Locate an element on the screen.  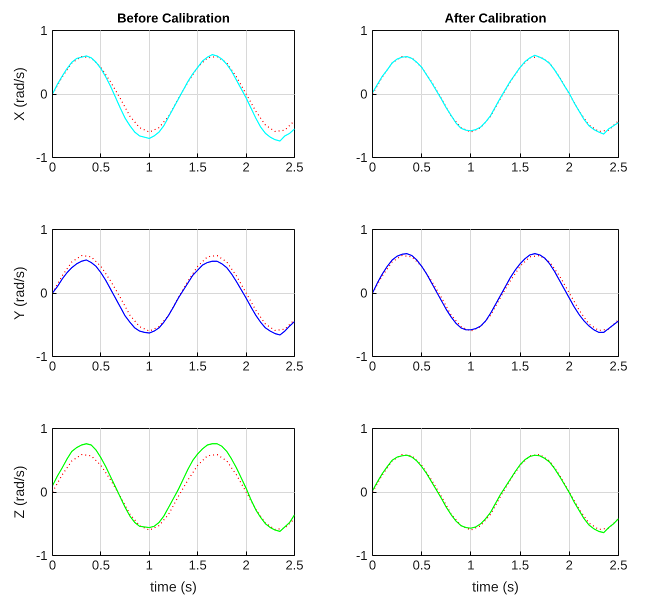
y-axis-title: Z (rad/s) is located at coordinates (18, 492).